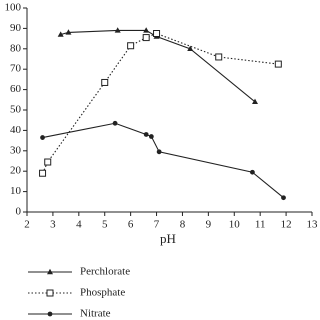  Describe the element at coordinates (286, 225) in the screenshot. I see `x-tick-label: 12` at that location.